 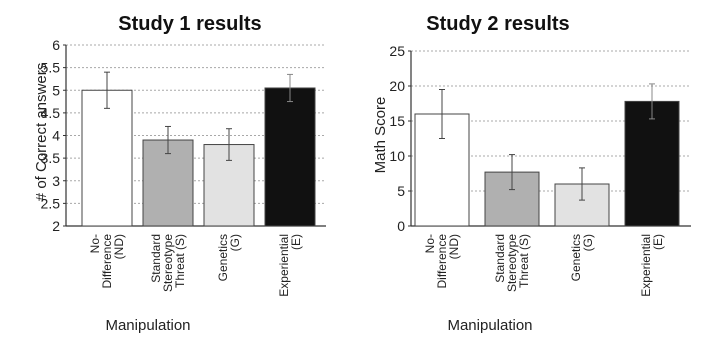 What do you see at coordinates (51, 113) in the screenshot?
I see `y-tick-label: 4.5` at bounding box center [51, 113].